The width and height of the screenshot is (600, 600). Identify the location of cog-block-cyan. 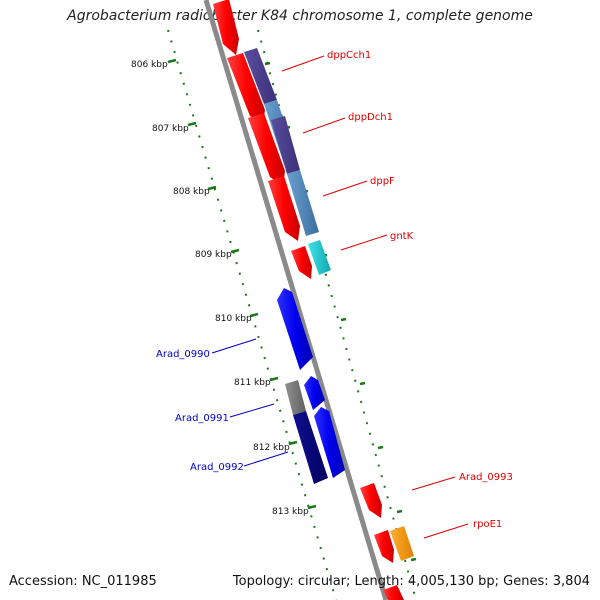
(319, 257).